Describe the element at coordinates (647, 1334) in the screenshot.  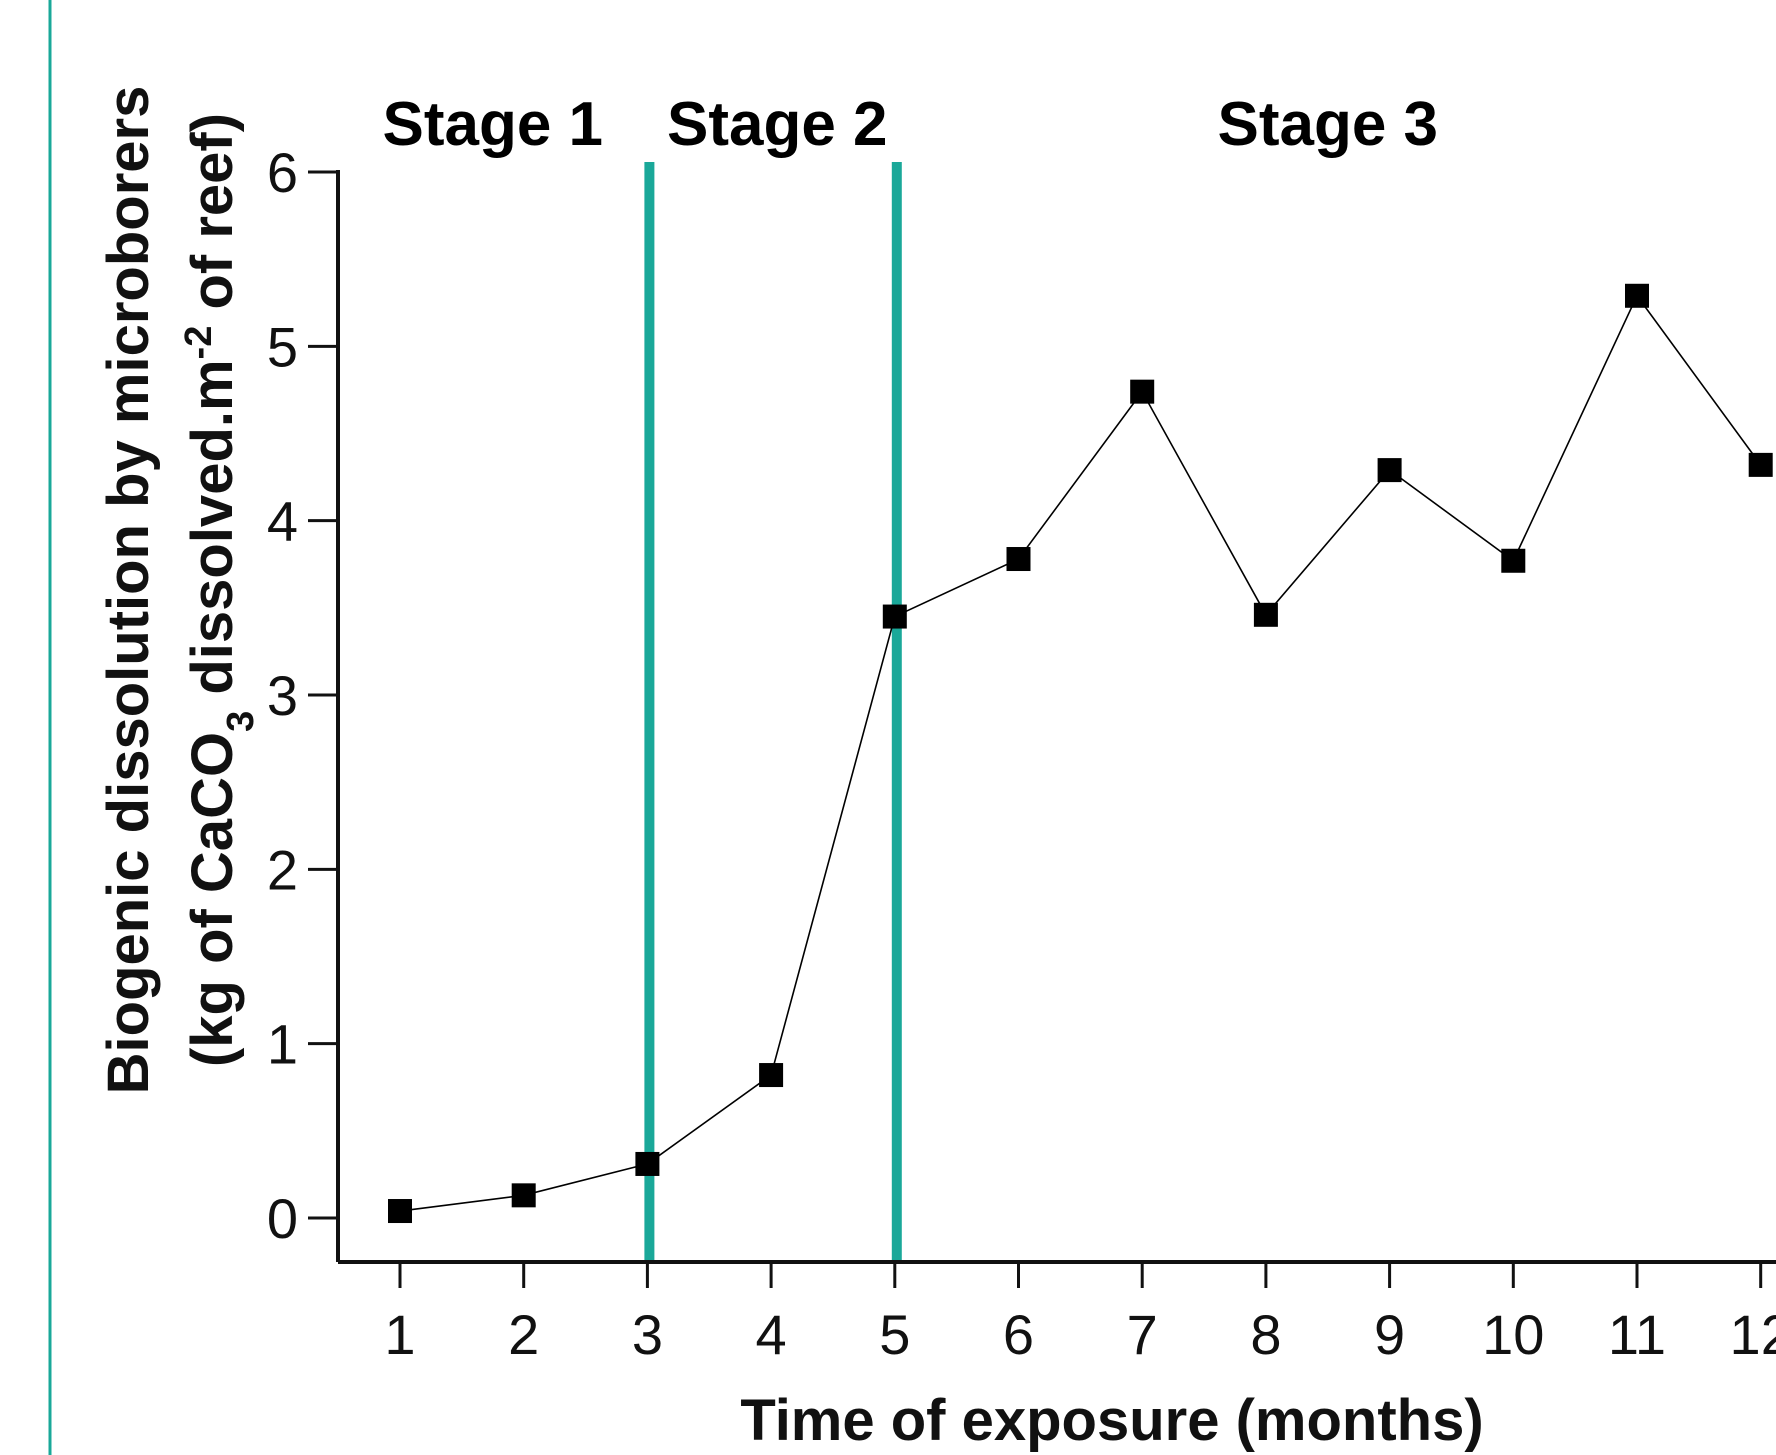
I see `x-tick-label: 3` at that location.